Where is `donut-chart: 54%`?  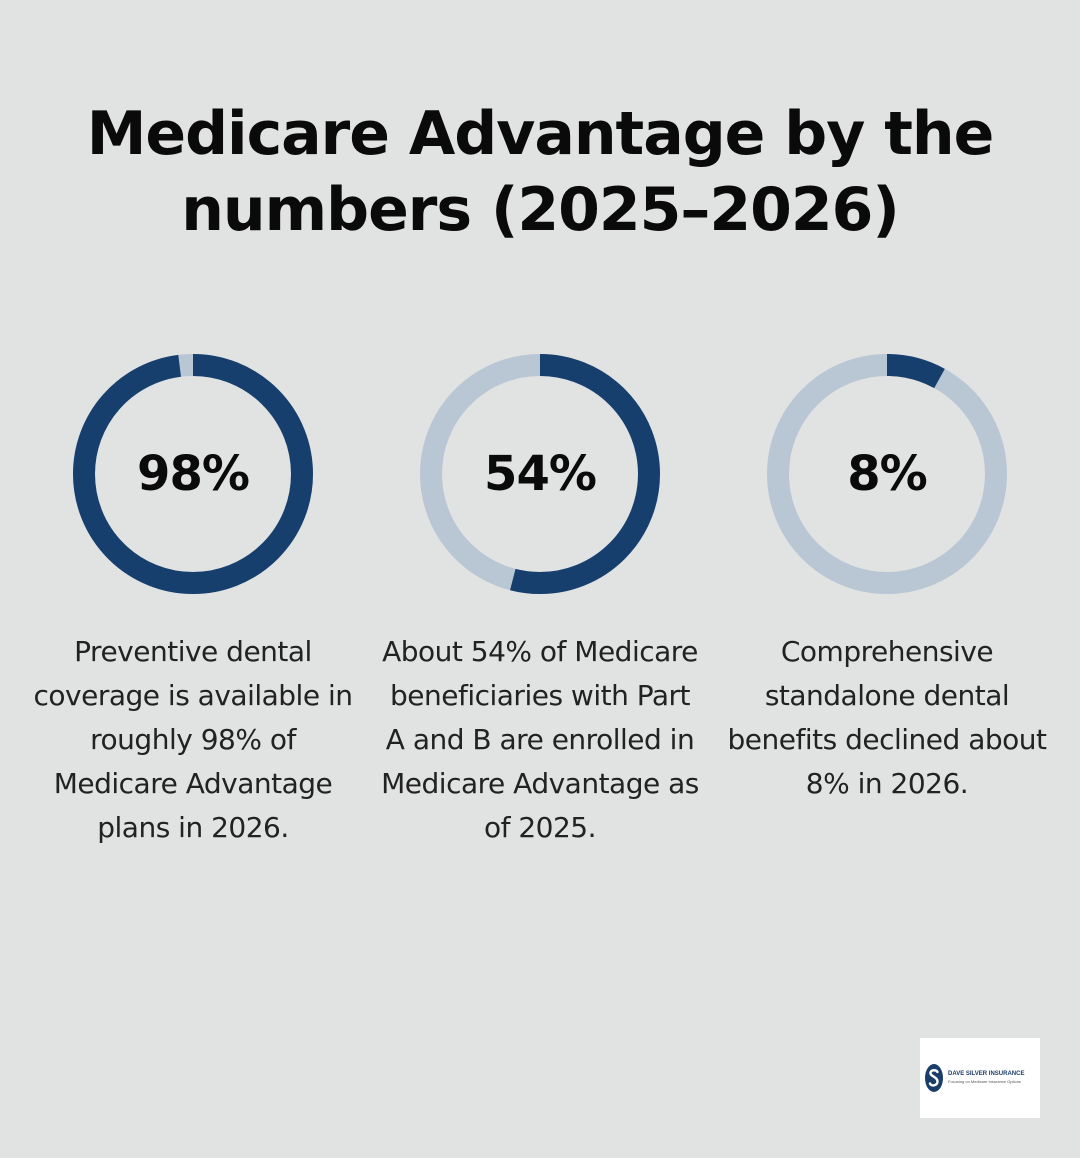
donut-chart: 54% is located at coordinates (540, 474).